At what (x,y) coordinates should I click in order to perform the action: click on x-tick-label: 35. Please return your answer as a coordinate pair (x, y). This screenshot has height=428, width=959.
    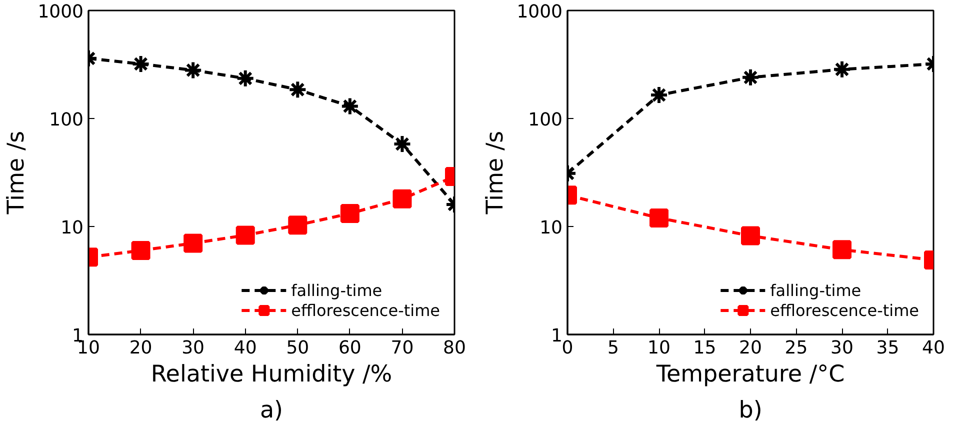
    Looking at the image, I should click on (888, 348).